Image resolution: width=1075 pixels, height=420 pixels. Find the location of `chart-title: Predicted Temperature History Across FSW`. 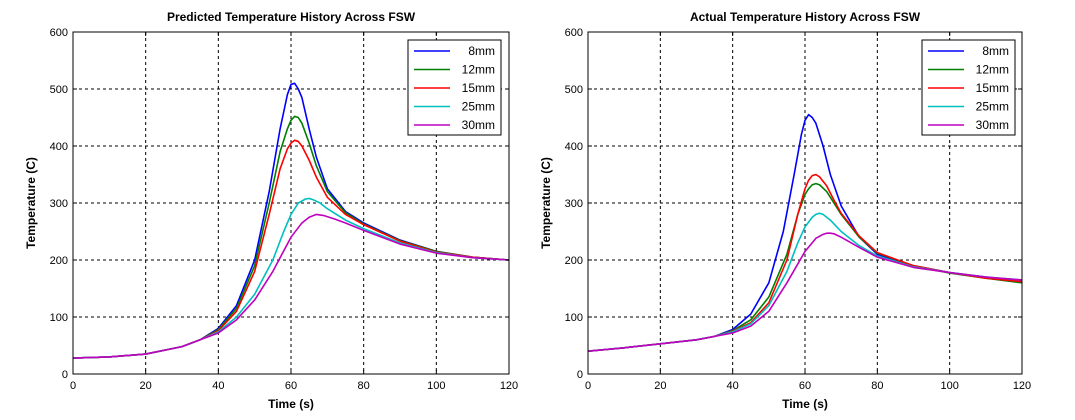

chart-title: Predicted Temperature History Across FSW is located at coordinates (291, 17).